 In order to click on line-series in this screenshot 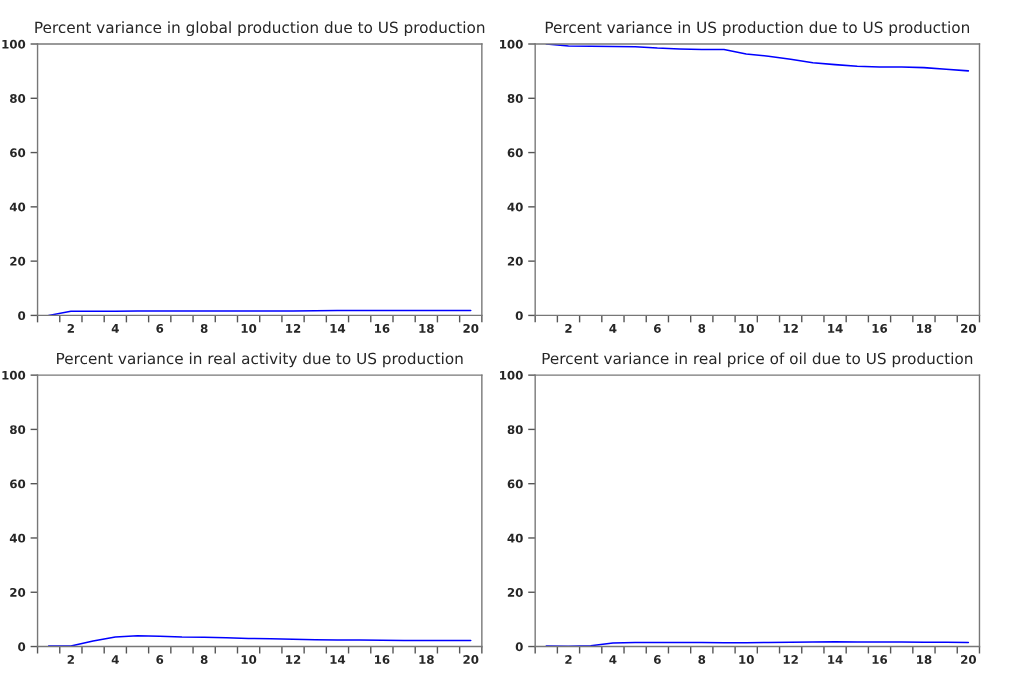, I will do `click(259, 640)`.